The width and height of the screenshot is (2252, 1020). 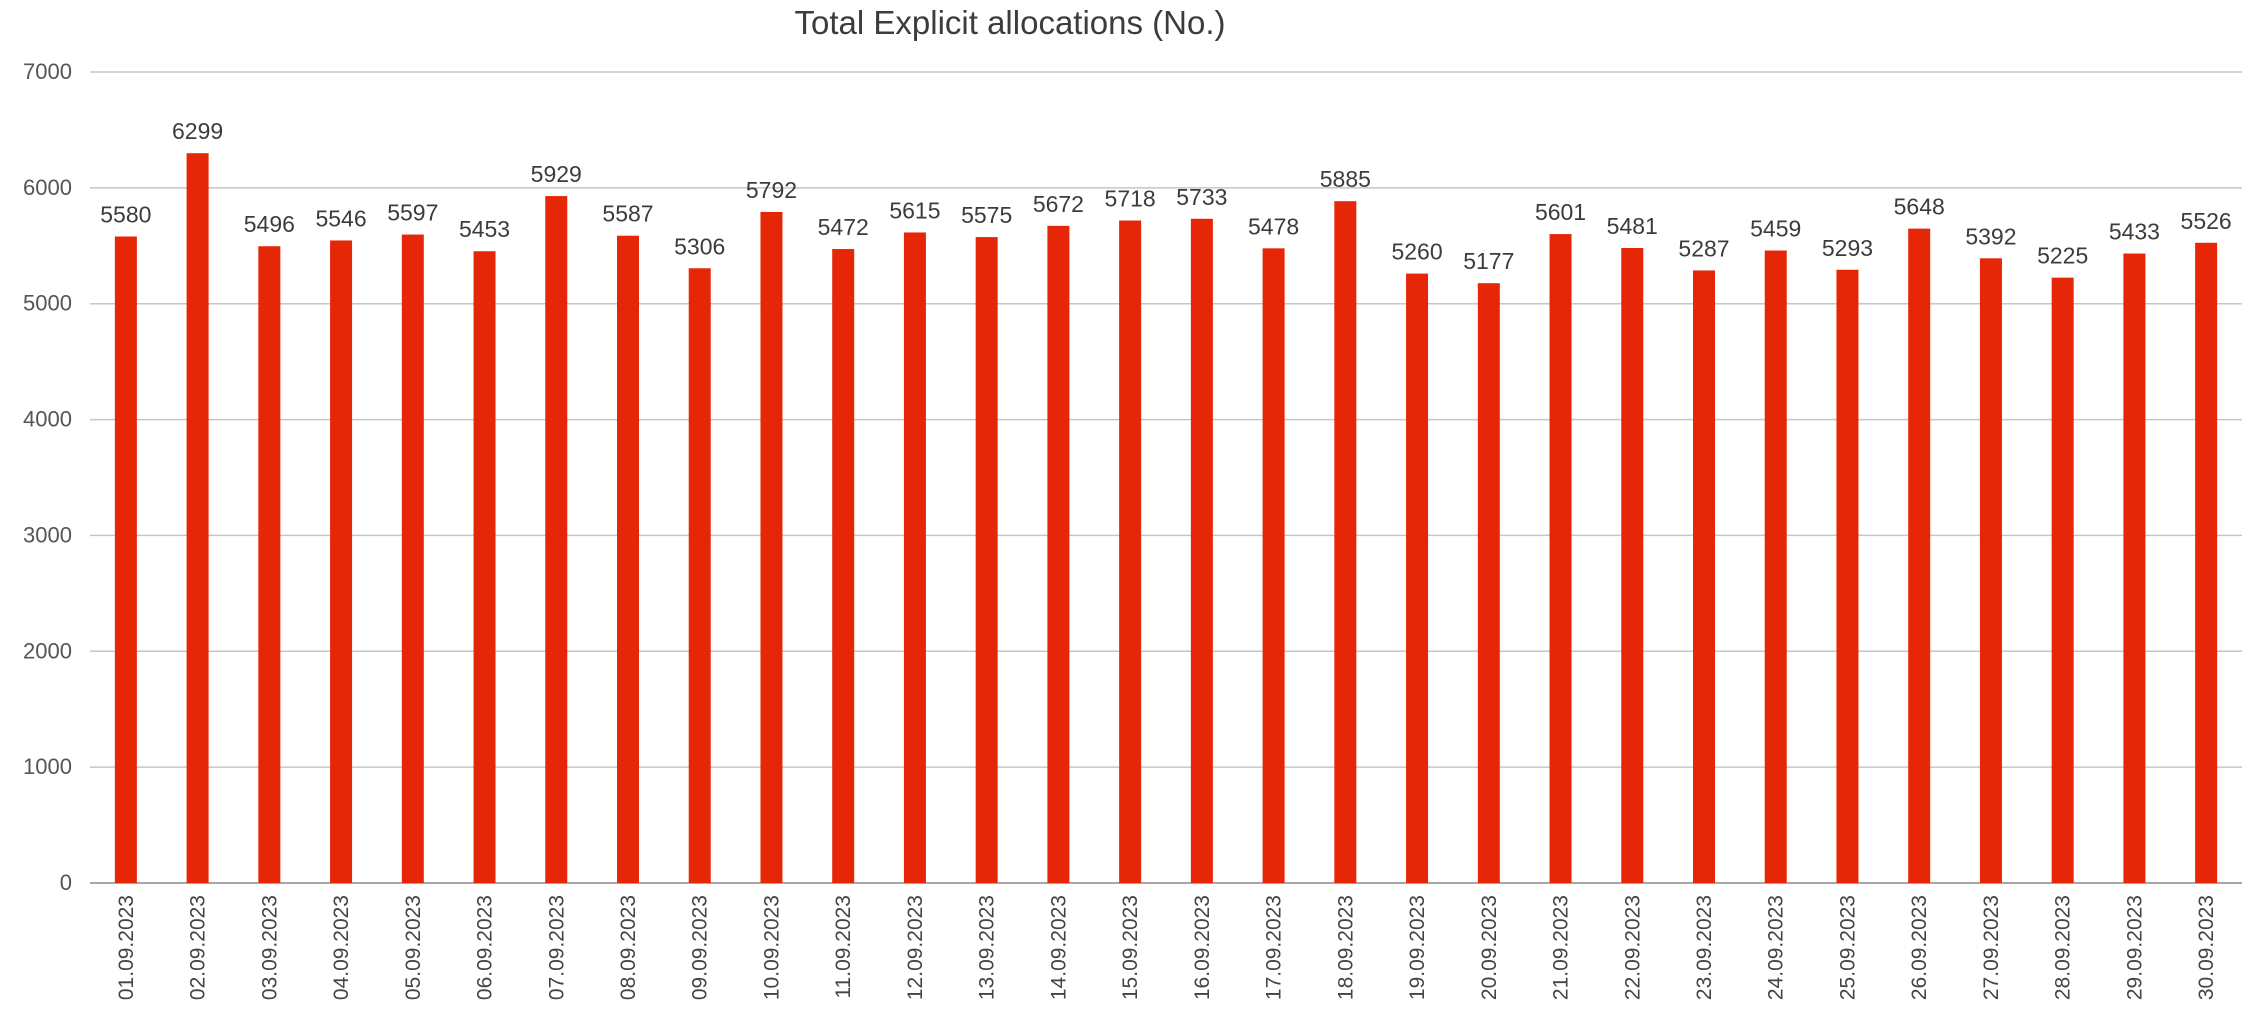 What do you see at coordinates (1489, 947) in the screenshot?
I see `x-tick-label: 20.09.2023` at bounding box center [1489, 947].